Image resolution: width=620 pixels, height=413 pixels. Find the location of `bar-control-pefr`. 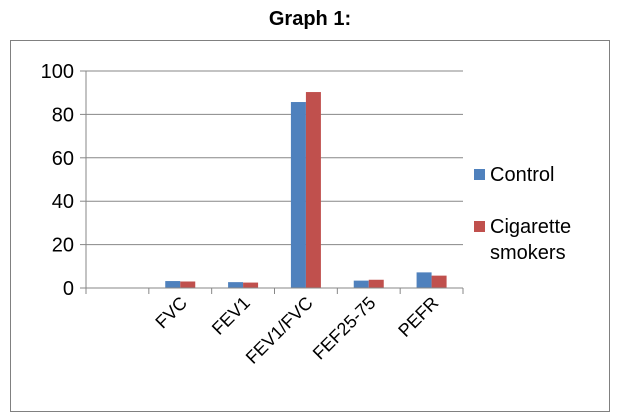

bar-control-pefr is located at coordinates (424, 280).